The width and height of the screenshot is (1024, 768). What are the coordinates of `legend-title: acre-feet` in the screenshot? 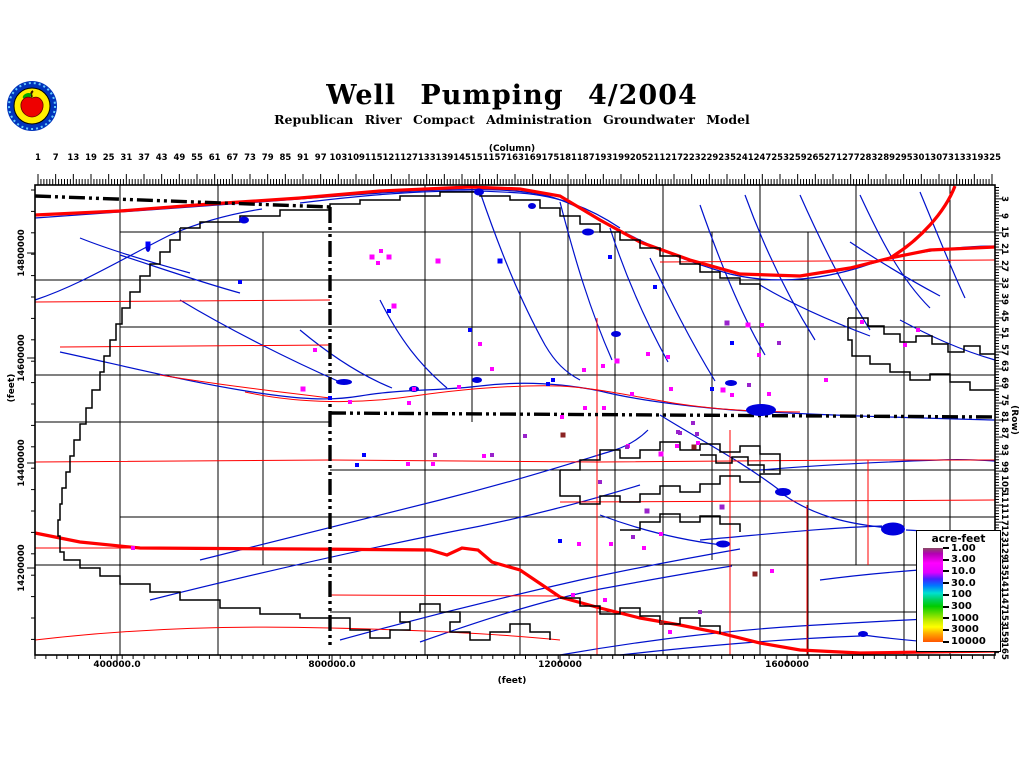 It's located at (958, 539).